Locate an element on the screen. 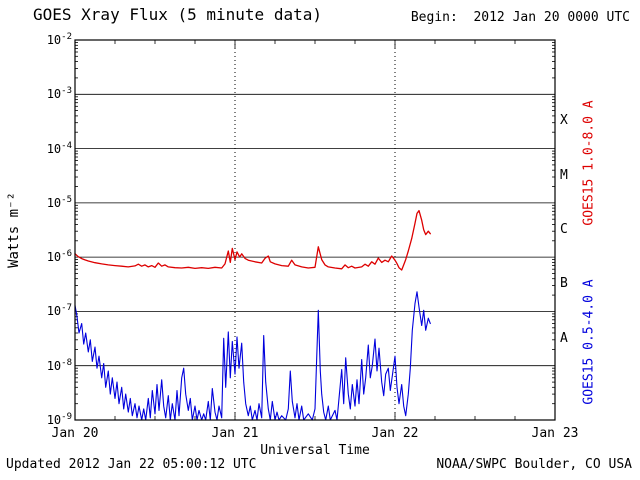 The width and height of the screenshot is (640, 480). y-axis-tick-label: 10⁻³ is located at coordinates (59, 94).